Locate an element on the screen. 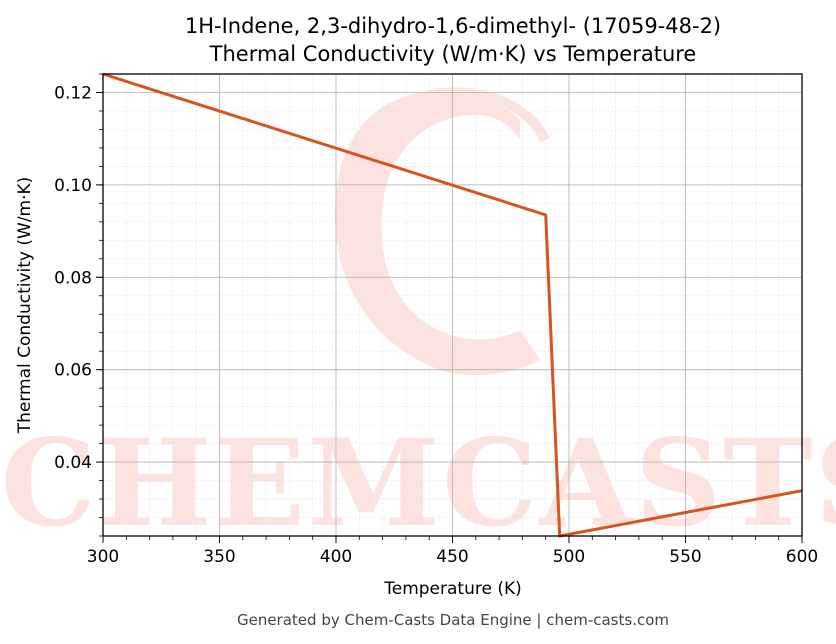  y-axis-ticks: 0.04 0.06 0.08 0.10 0.12 is located at coordinates (78, 305).